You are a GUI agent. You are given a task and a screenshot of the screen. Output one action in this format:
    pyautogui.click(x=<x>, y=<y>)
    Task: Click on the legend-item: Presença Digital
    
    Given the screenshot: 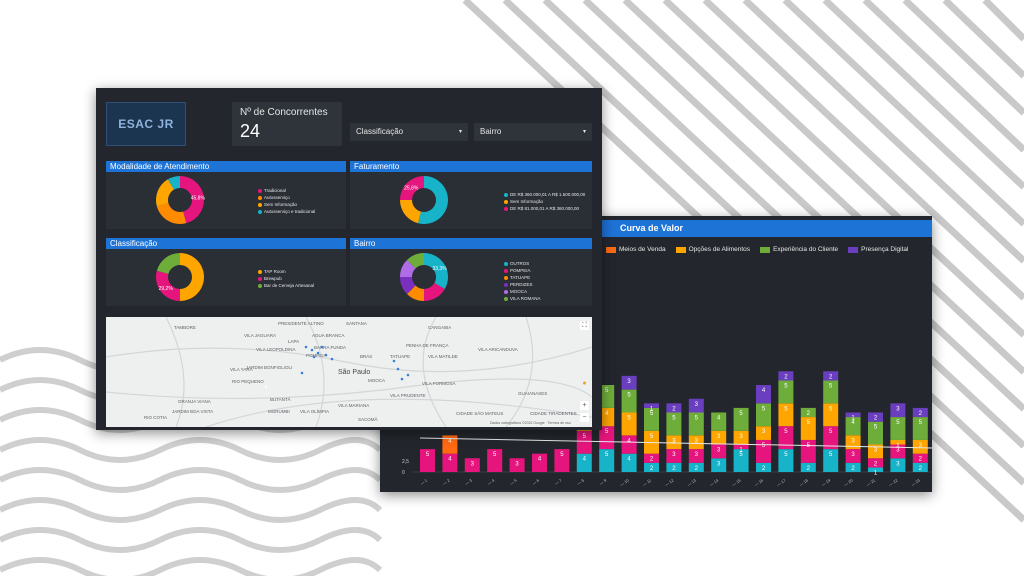 What is the action you would take?
    pyautogui.click(x=878, y=249)
    